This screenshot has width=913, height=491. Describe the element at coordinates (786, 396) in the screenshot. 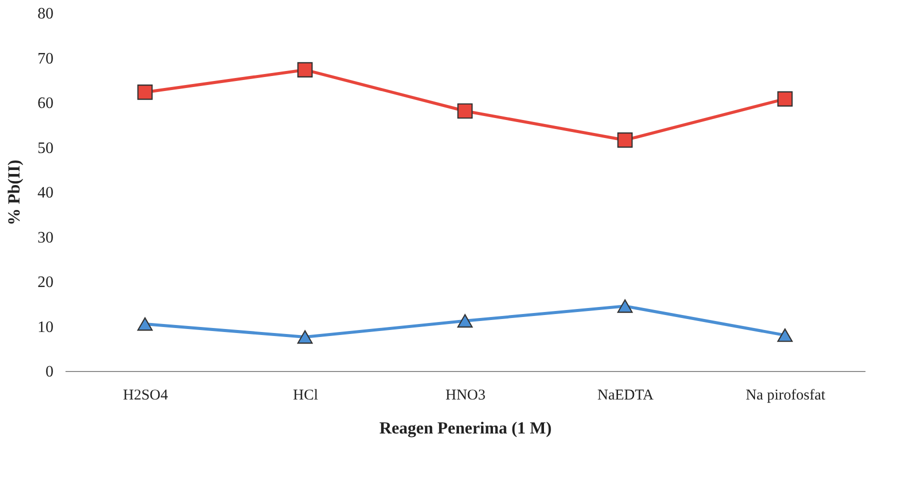

I see `x-tick-label: Na pirofosfat` at that location.